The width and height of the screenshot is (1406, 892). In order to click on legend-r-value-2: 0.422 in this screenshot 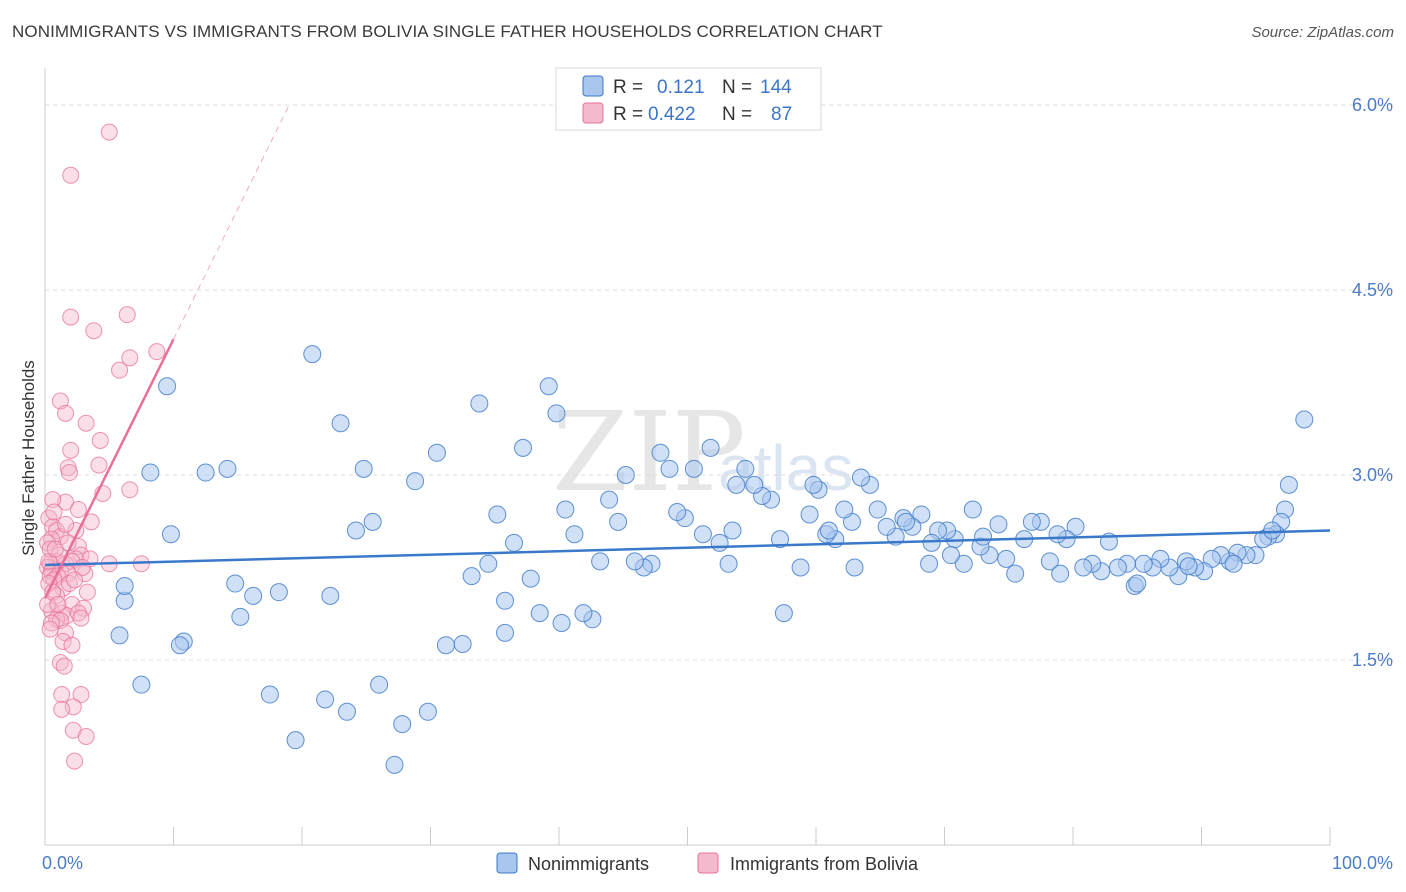, I will do `click(672, 114)`.